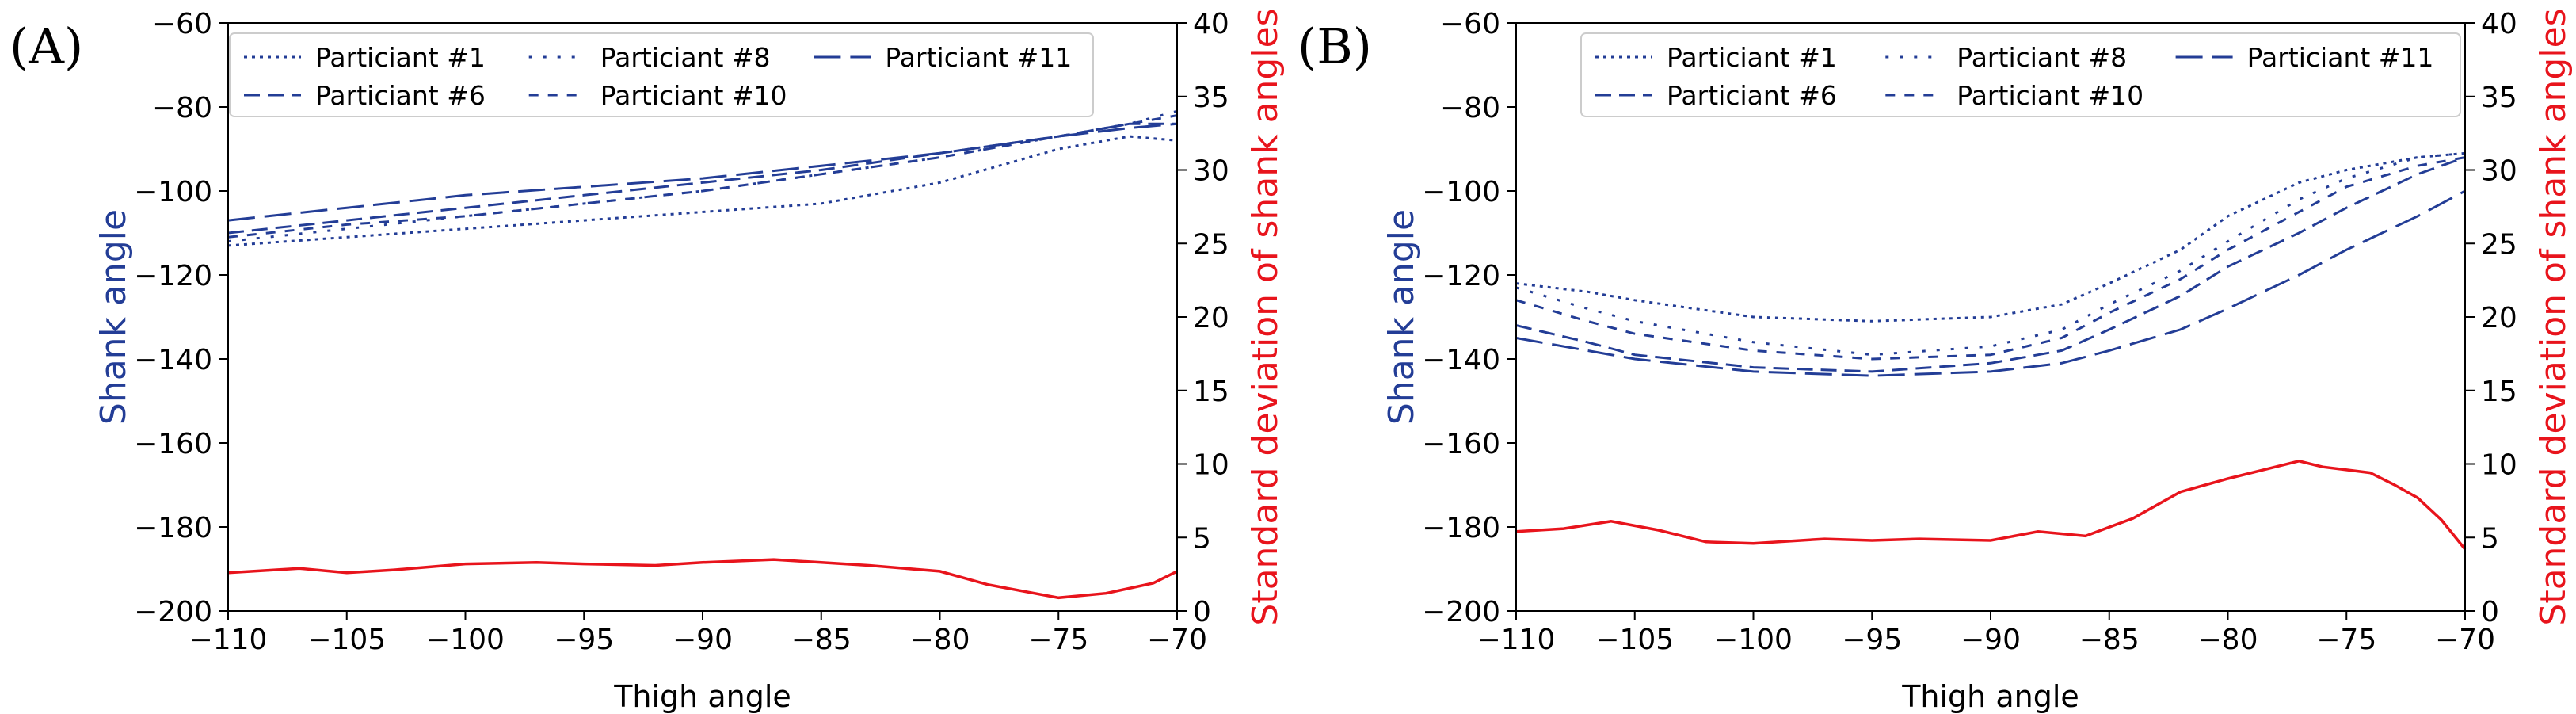 The width and height of the screenshot is (2576, 714). What do you see at coordinates (1335, 46) in the screenshot?
I see `panel-label: (B)` at bounding box center [1335, 46].